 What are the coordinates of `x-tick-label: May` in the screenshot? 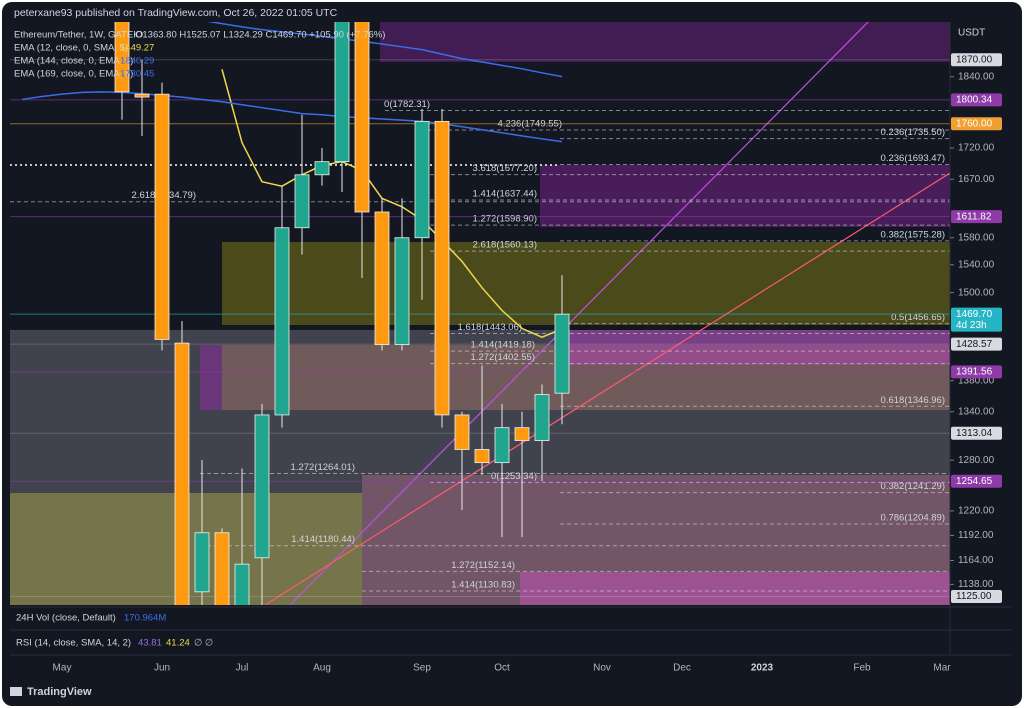 It's located at (62, 668).